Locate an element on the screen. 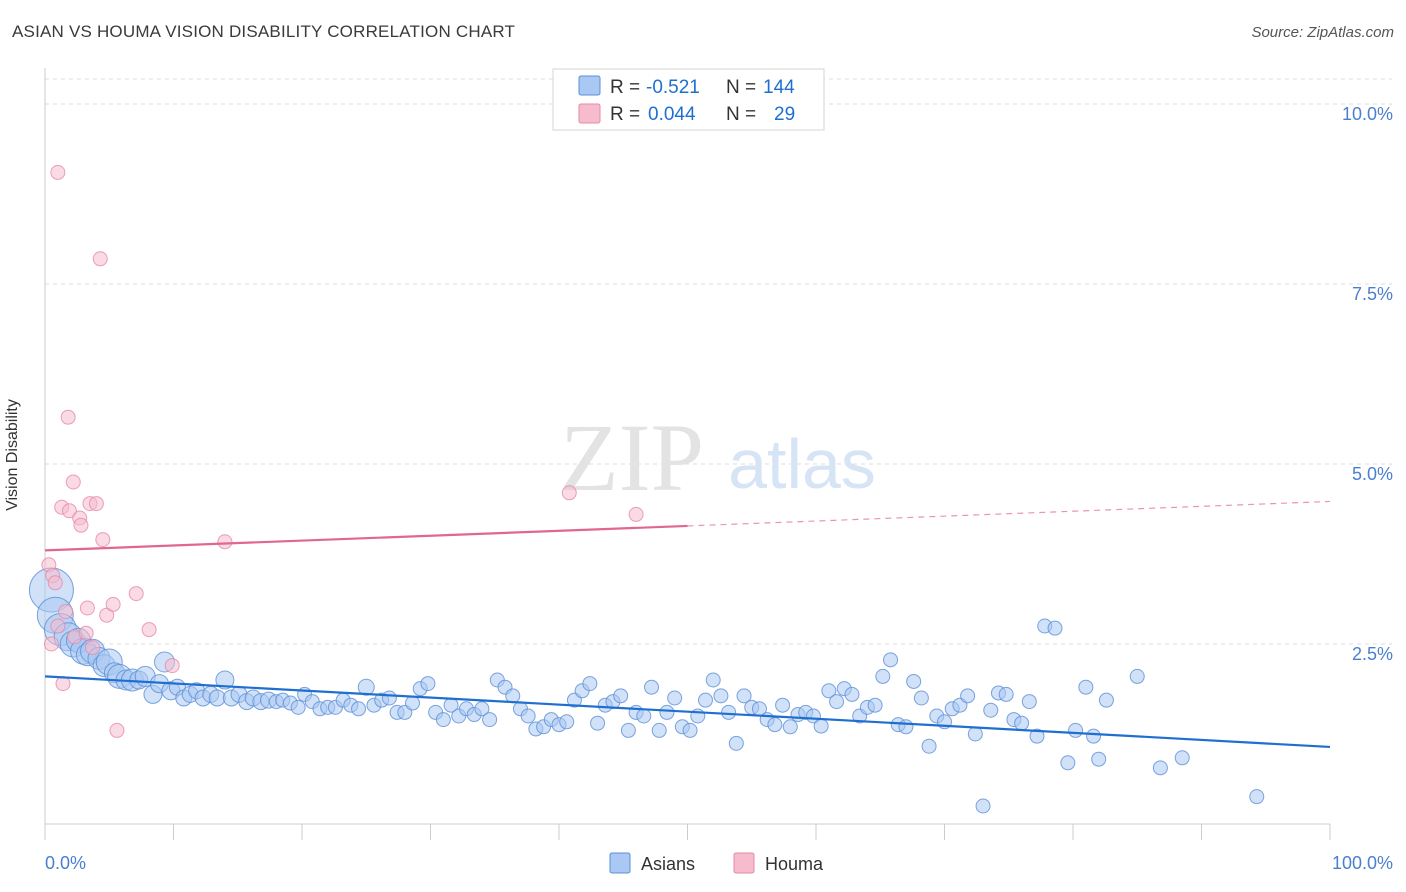  source-label: Source: ZipAtlas.com is located at coordinates (1322, 32).